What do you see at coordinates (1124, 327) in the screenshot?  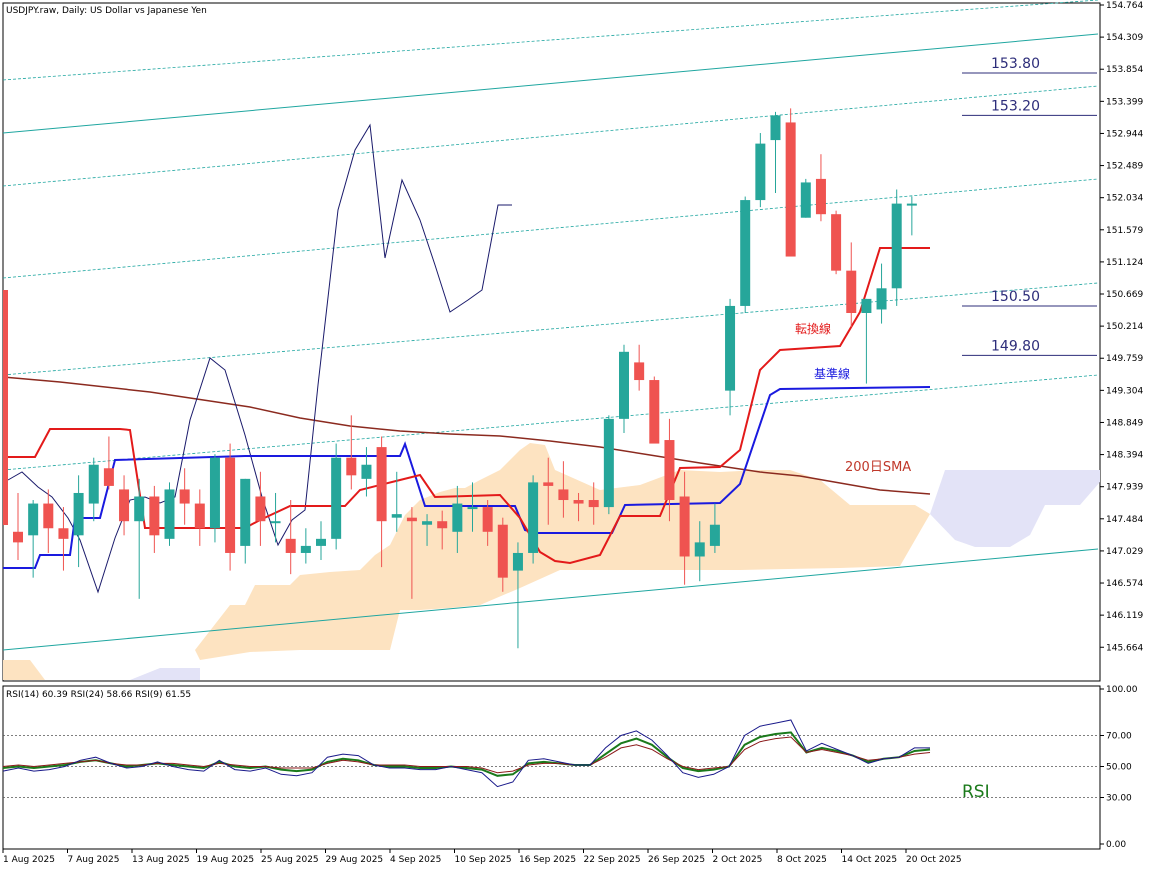 I see `price-tick-label: 150.214` at bounding box center [1124, 327].